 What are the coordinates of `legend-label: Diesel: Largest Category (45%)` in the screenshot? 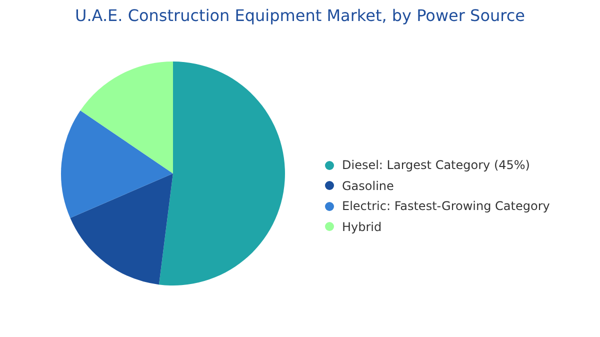 It's located at (436, 165).